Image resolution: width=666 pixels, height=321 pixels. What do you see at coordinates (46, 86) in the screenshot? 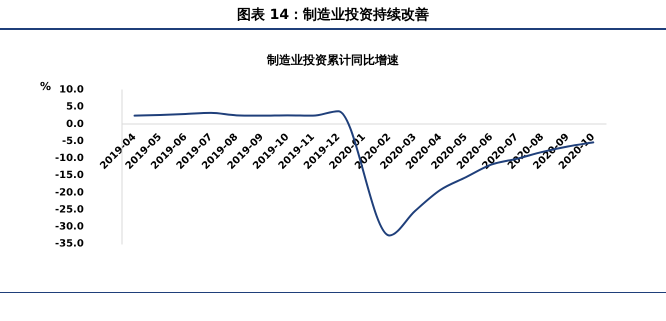
I see `y-axis-title: %` at bounding box center [46, 86].